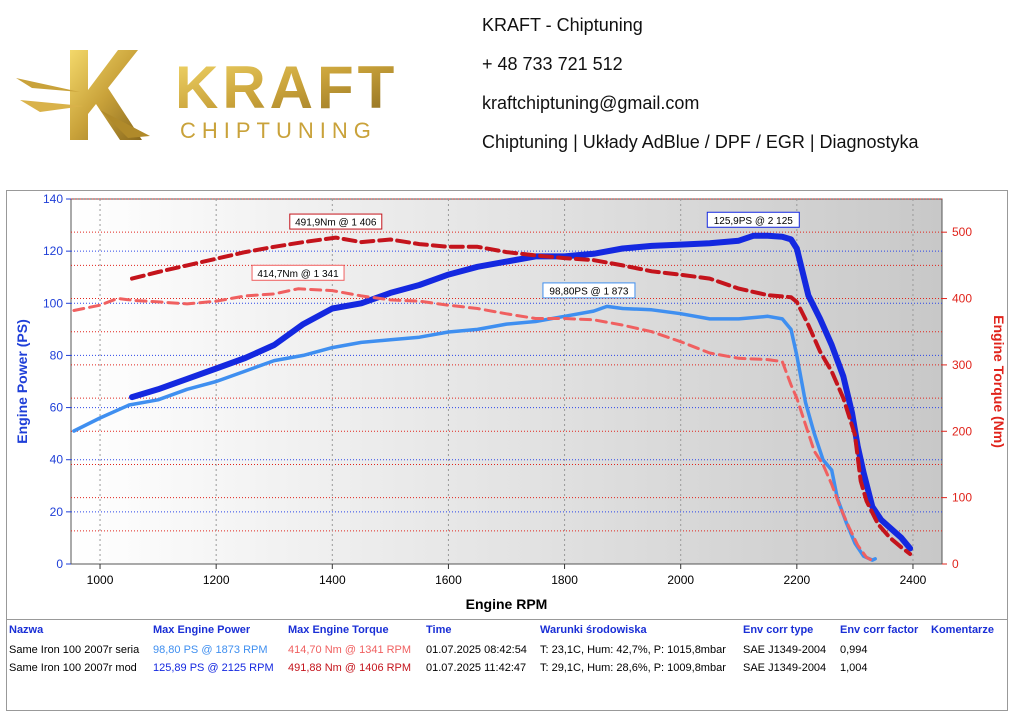 This screenshot has width=1012, height=714. I want to click on company-name: KRAFT - Chiptuning, so click(562, 25).